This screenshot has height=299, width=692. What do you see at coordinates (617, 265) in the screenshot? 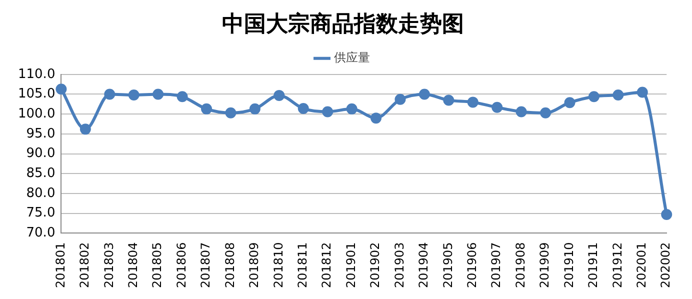
I see `x-tick-label: 201912` at bounding box center [617, 265].